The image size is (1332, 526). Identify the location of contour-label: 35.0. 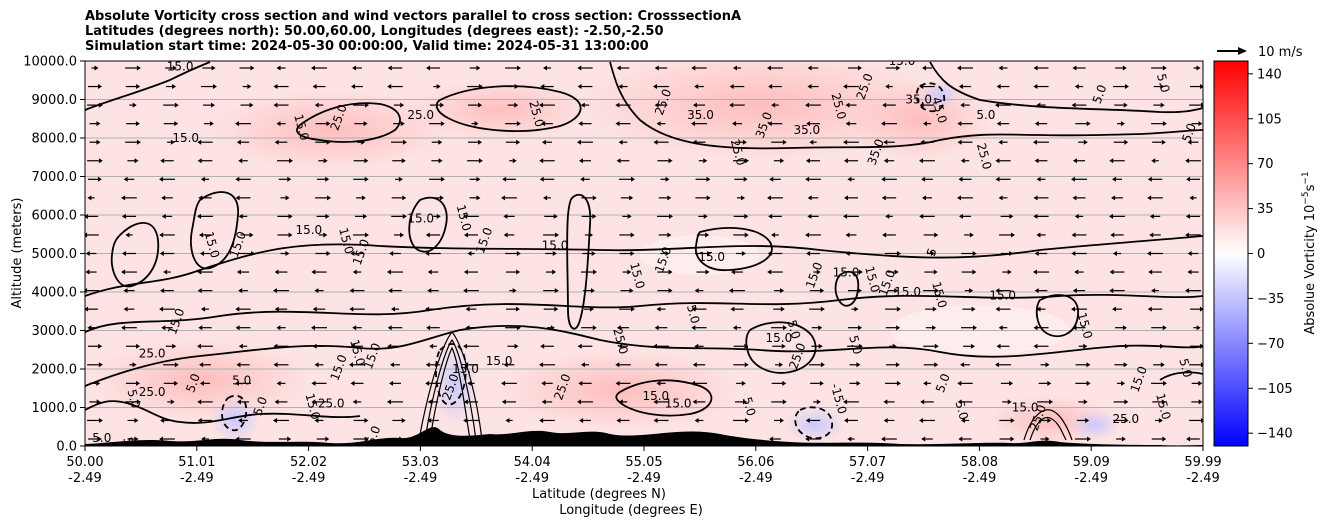
(700, 115).